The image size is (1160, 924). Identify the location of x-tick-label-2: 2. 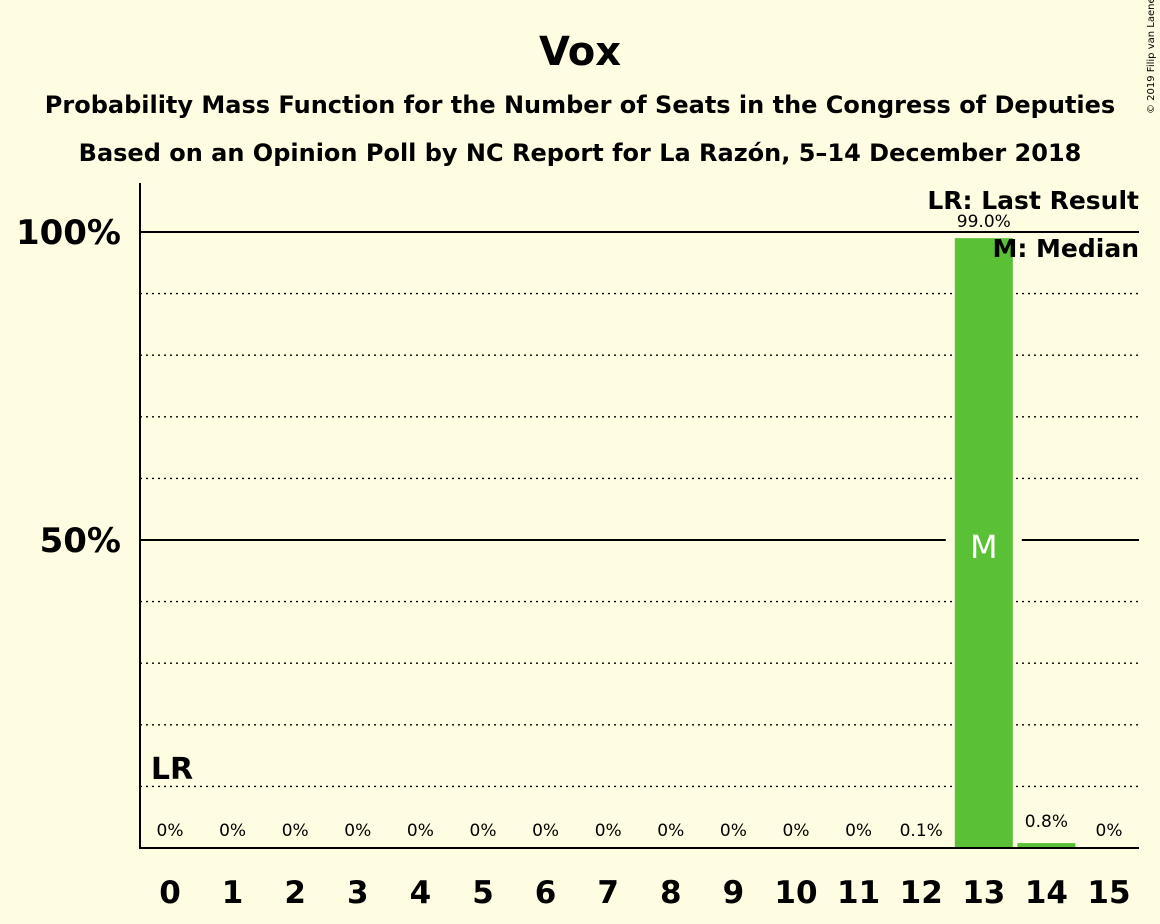
(295, 893).